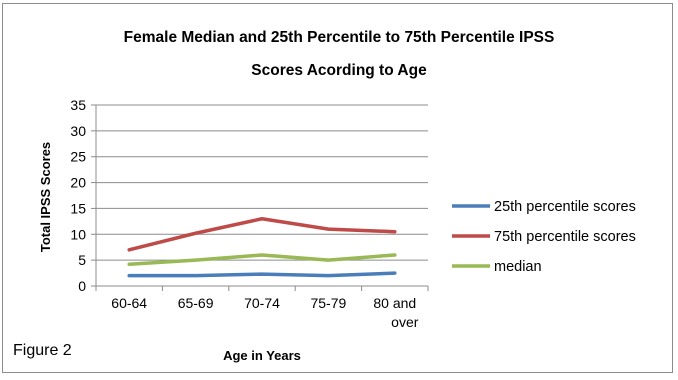 Image resolution: width=678 pixels, height=380 pixels. I want to click on y-tick-label: 15, so click(78, 208).